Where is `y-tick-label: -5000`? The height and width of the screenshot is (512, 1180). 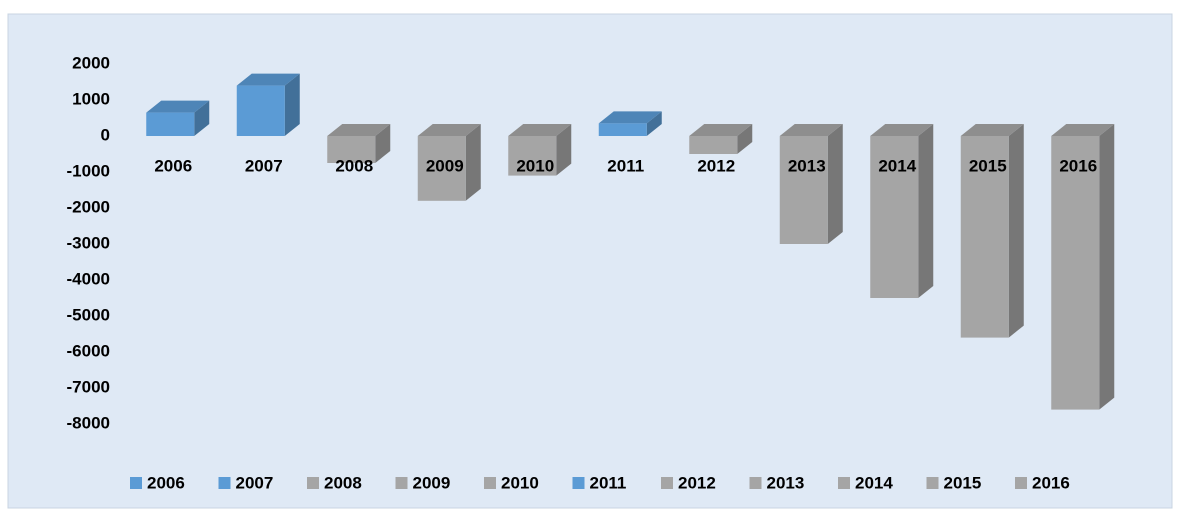
y-tick-label: -5000 is located at coordinates (88, 314).